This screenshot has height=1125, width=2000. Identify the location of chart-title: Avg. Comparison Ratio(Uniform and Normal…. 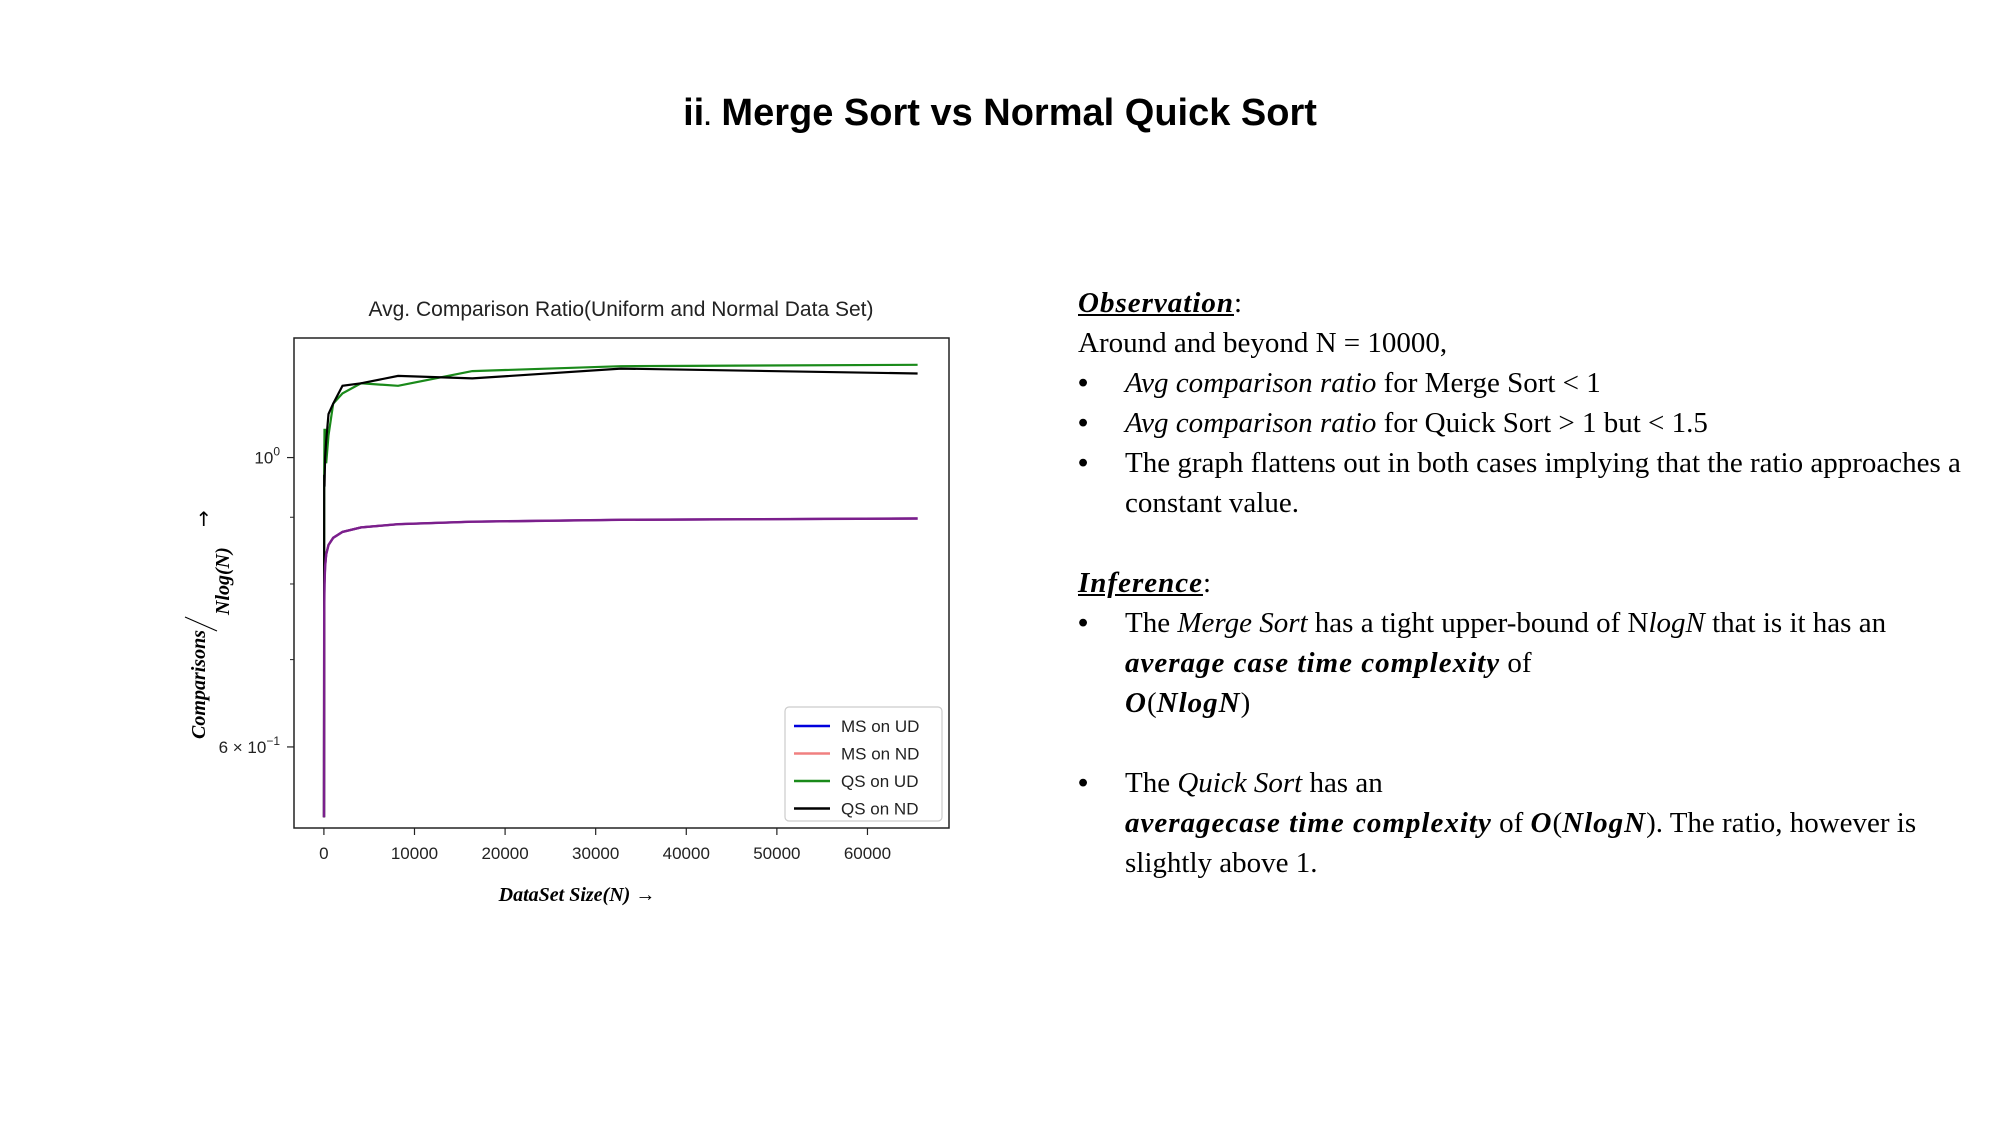
(621, 309).